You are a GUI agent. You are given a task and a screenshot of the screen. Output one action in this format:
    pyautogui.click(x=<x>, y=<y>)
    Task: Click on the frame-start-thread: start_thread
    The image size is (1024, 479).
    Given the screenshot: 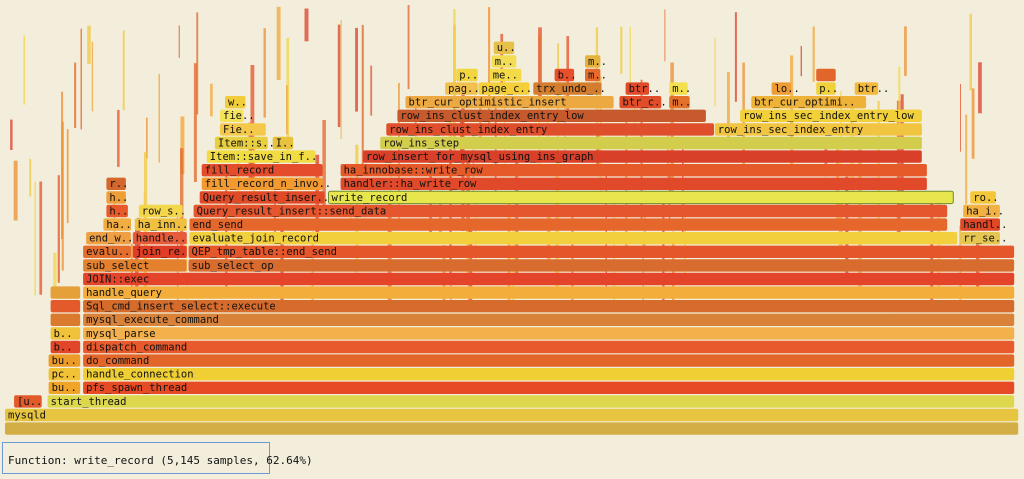 What is the action you would take?
    pyautogui.click(x=531, y=401)
    